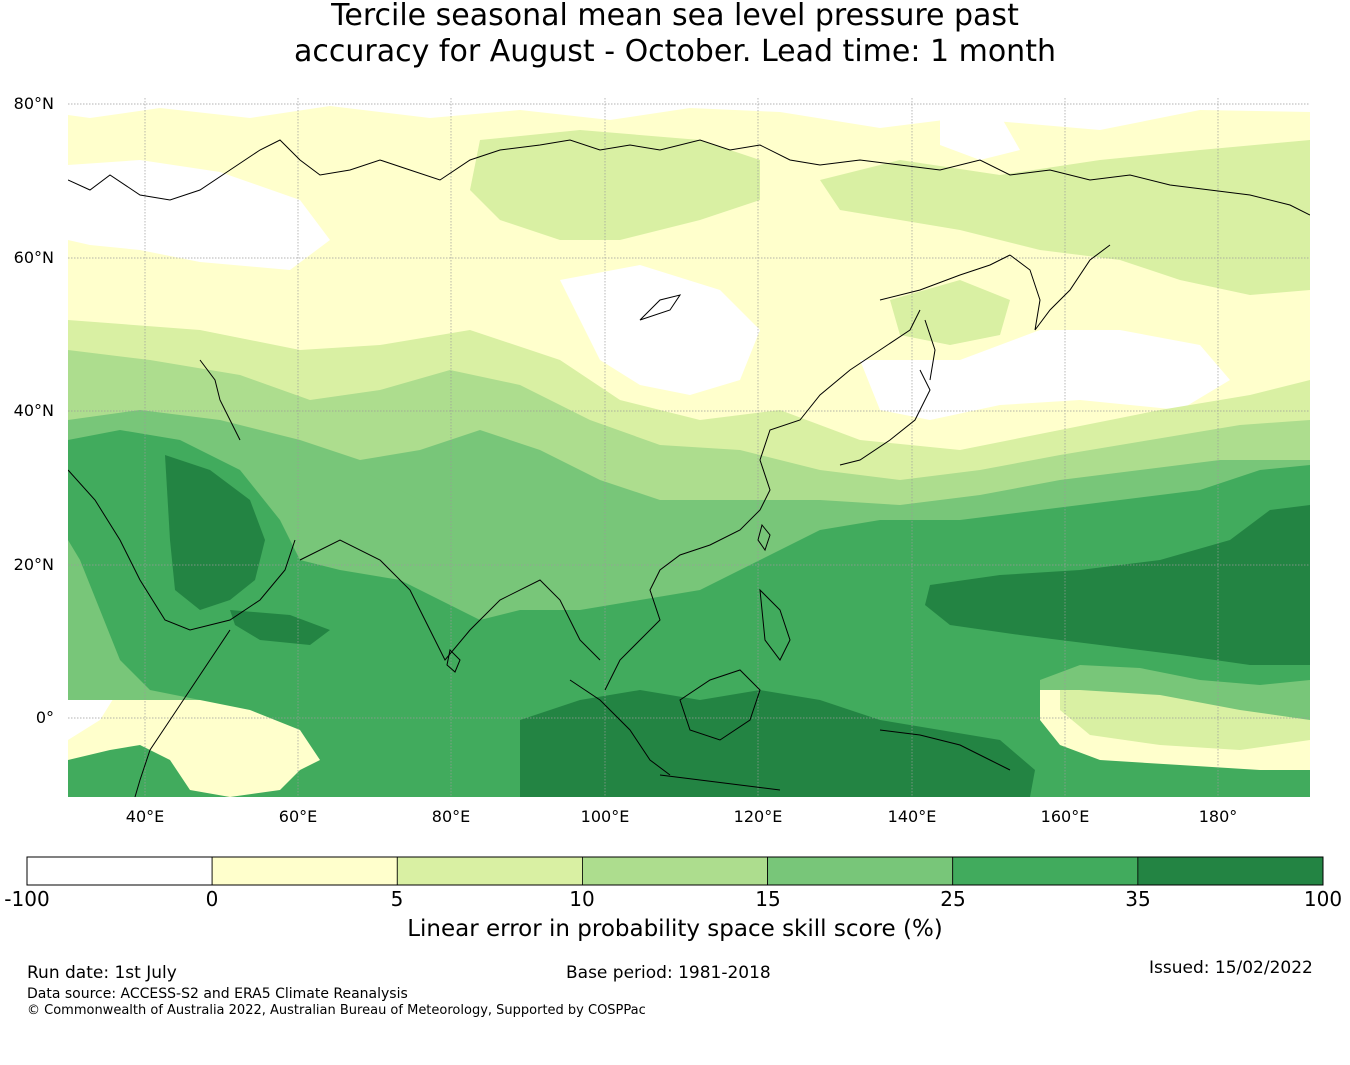  What do you see at coordinates (945, 750) in the screenshot?
I see `coast-new-guinea` at bounding box center [945, 750].